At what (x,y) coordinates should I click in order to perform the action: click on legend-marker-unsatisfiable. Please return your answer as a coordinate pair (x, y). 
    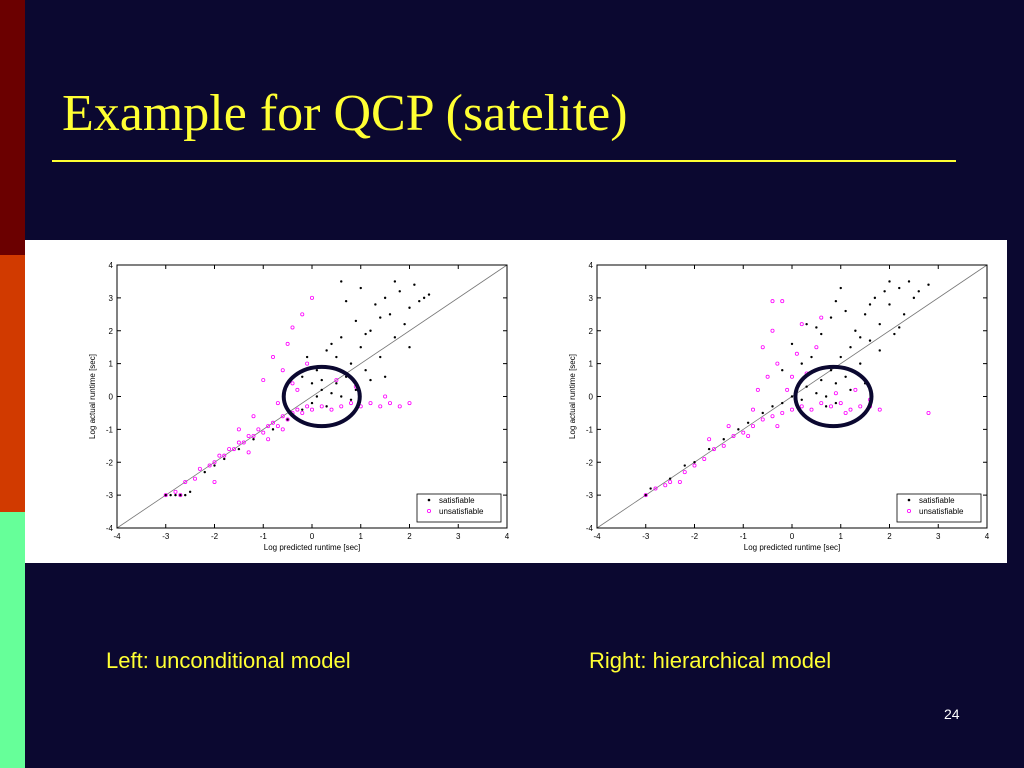
    Looking at the image, I should click on (428, 510).